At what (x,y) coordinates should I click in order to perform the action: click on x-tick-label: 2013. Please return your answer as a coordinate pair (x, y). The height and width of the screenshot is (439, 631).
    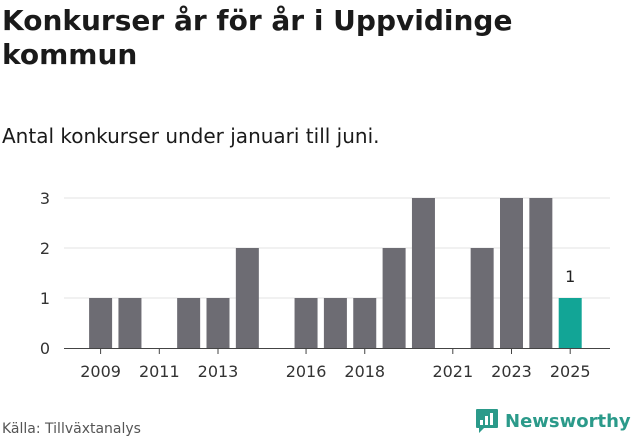
    Looking at the image, I should click on (218, 371).